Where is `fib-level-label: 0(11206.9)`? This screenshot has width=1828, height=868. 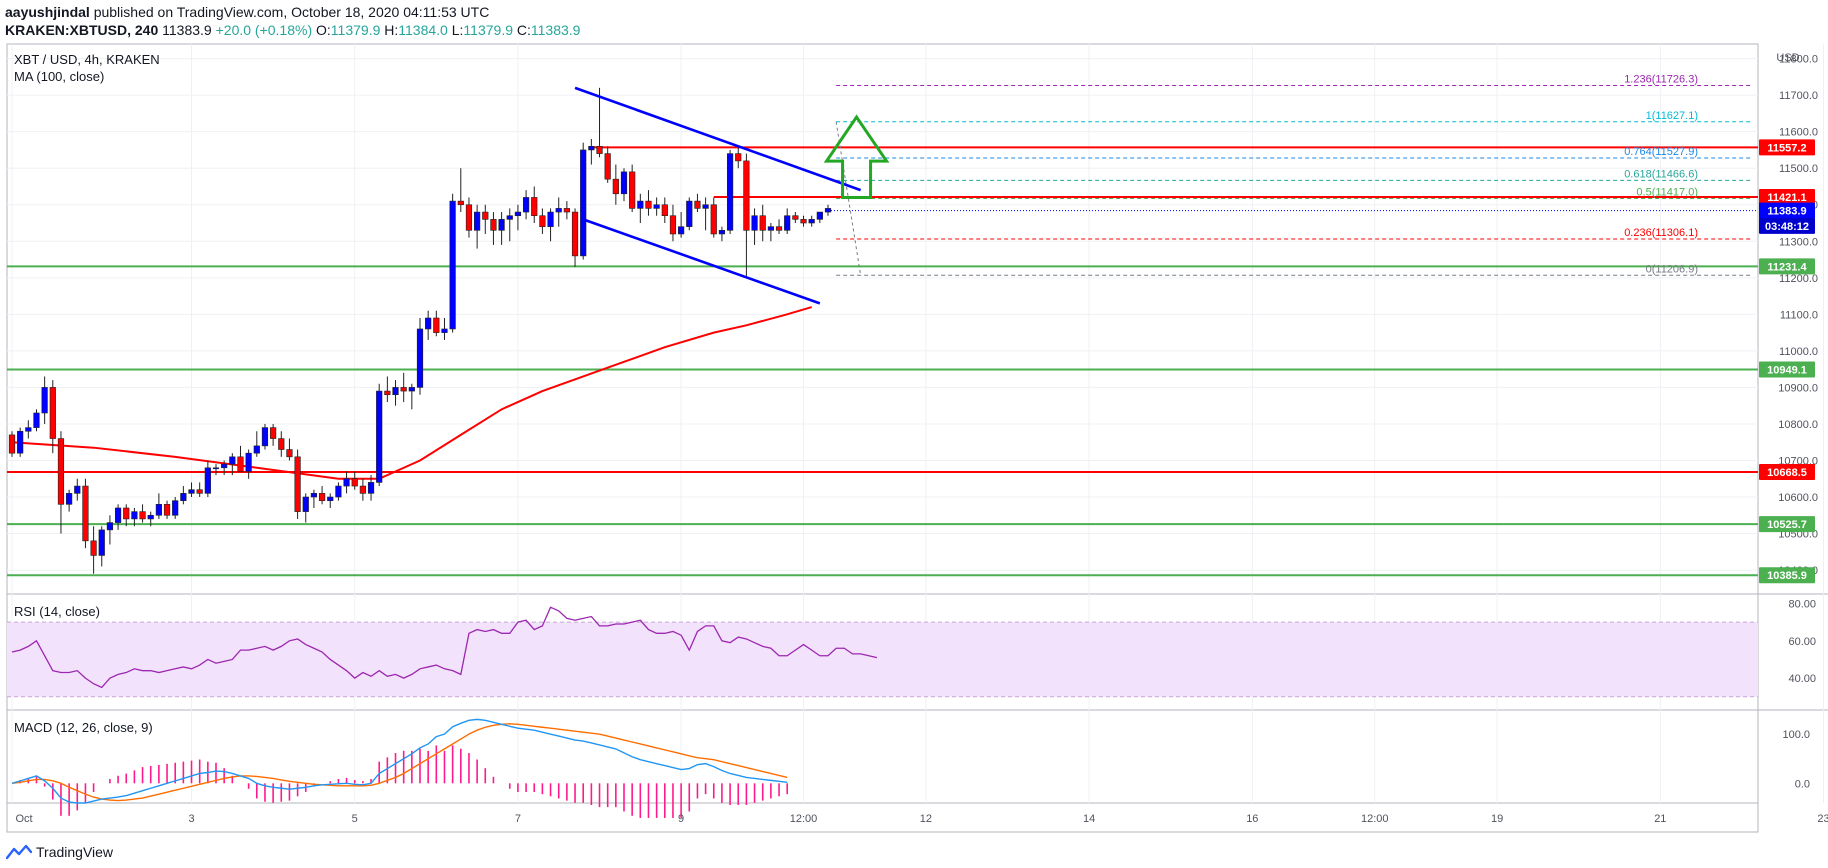
fib-level-label: 0(11206.9) is located at coordinates (1672, 269).